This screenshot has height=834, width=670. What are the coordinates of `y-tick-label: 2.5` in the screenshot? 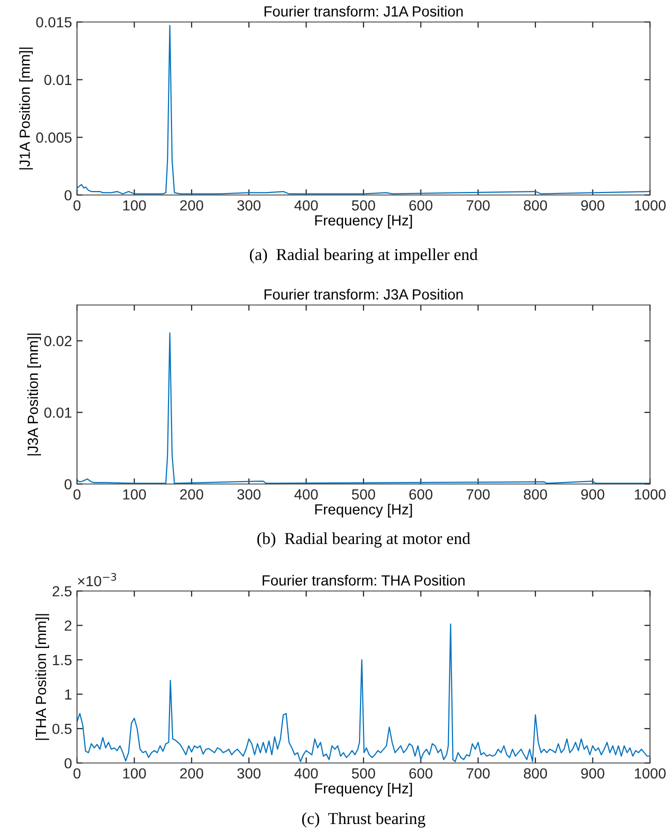 It's located at (62, 591).